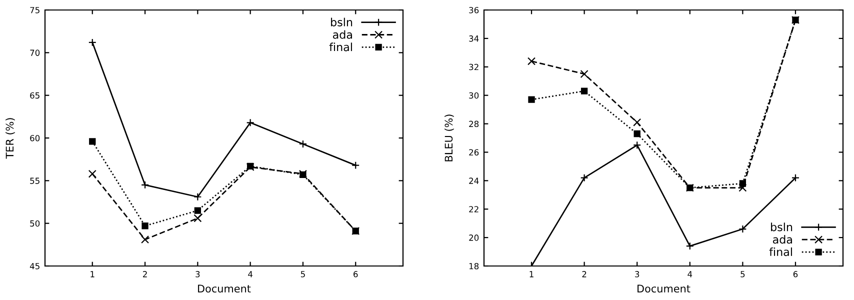 The width and height of the screenshot is (854, 300). What do you see at coordinates (474, 10) in the screenshot?
I see `y-tick-label: 36` at bounding box center [474, 10].